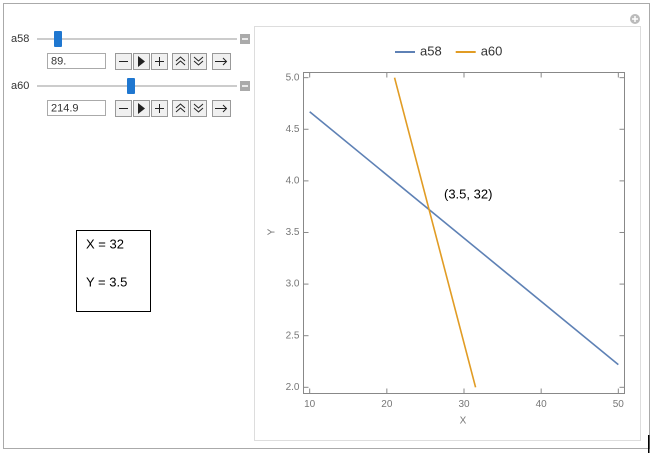 The width and height of the screenshot is (652, 454). I want to click on cursor, so click(649, 444).